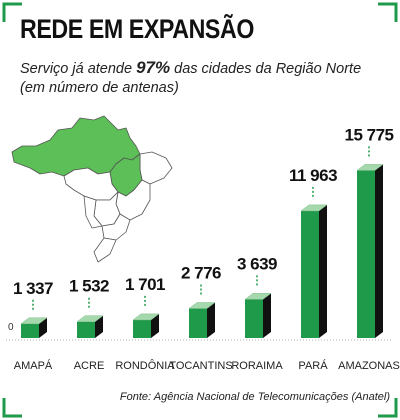 The height and width of the screenshot is (420, 400). I want to click on value-label: 1 701, so click(145, 284).